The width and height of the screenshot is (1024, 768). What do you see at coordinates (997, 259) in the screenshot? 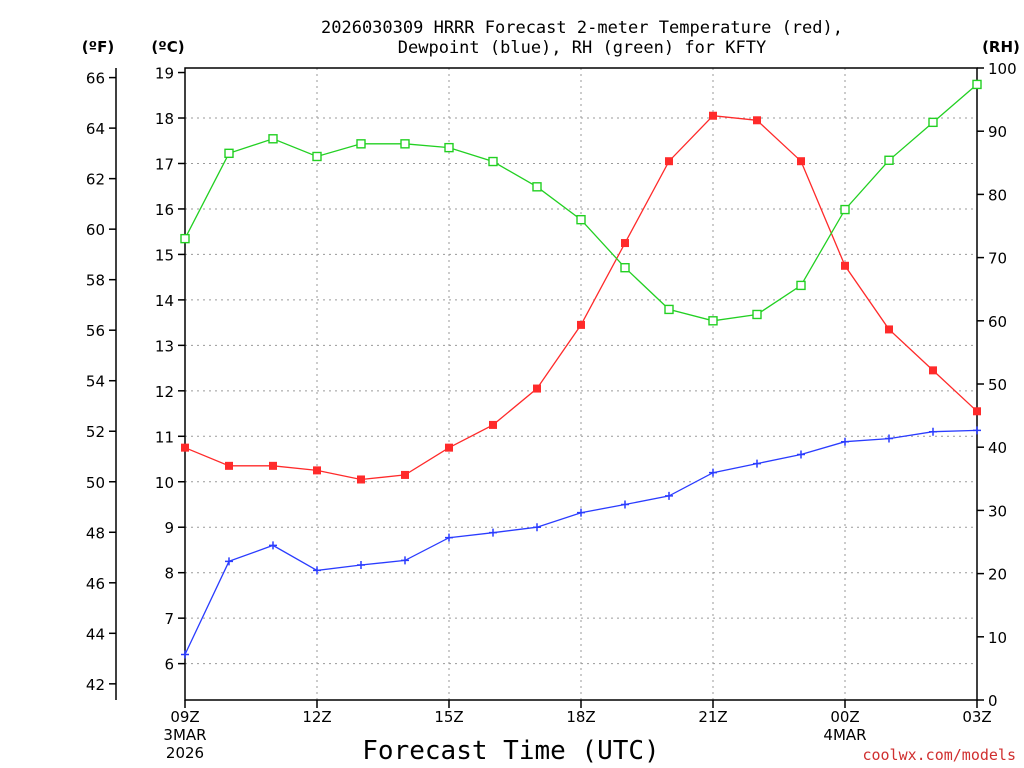
I see `rh-tick-label: 70` at bounding box center [997, 259].